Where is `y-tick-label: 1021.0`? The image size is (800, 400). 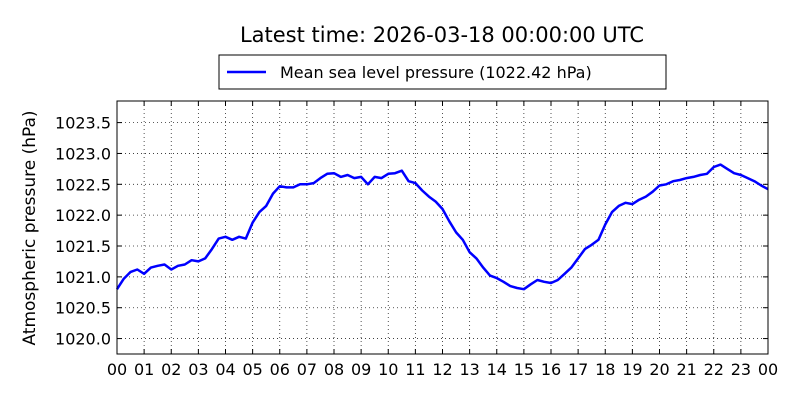
y-tick-label: 1021.0 is located at coordinates (83, 277).